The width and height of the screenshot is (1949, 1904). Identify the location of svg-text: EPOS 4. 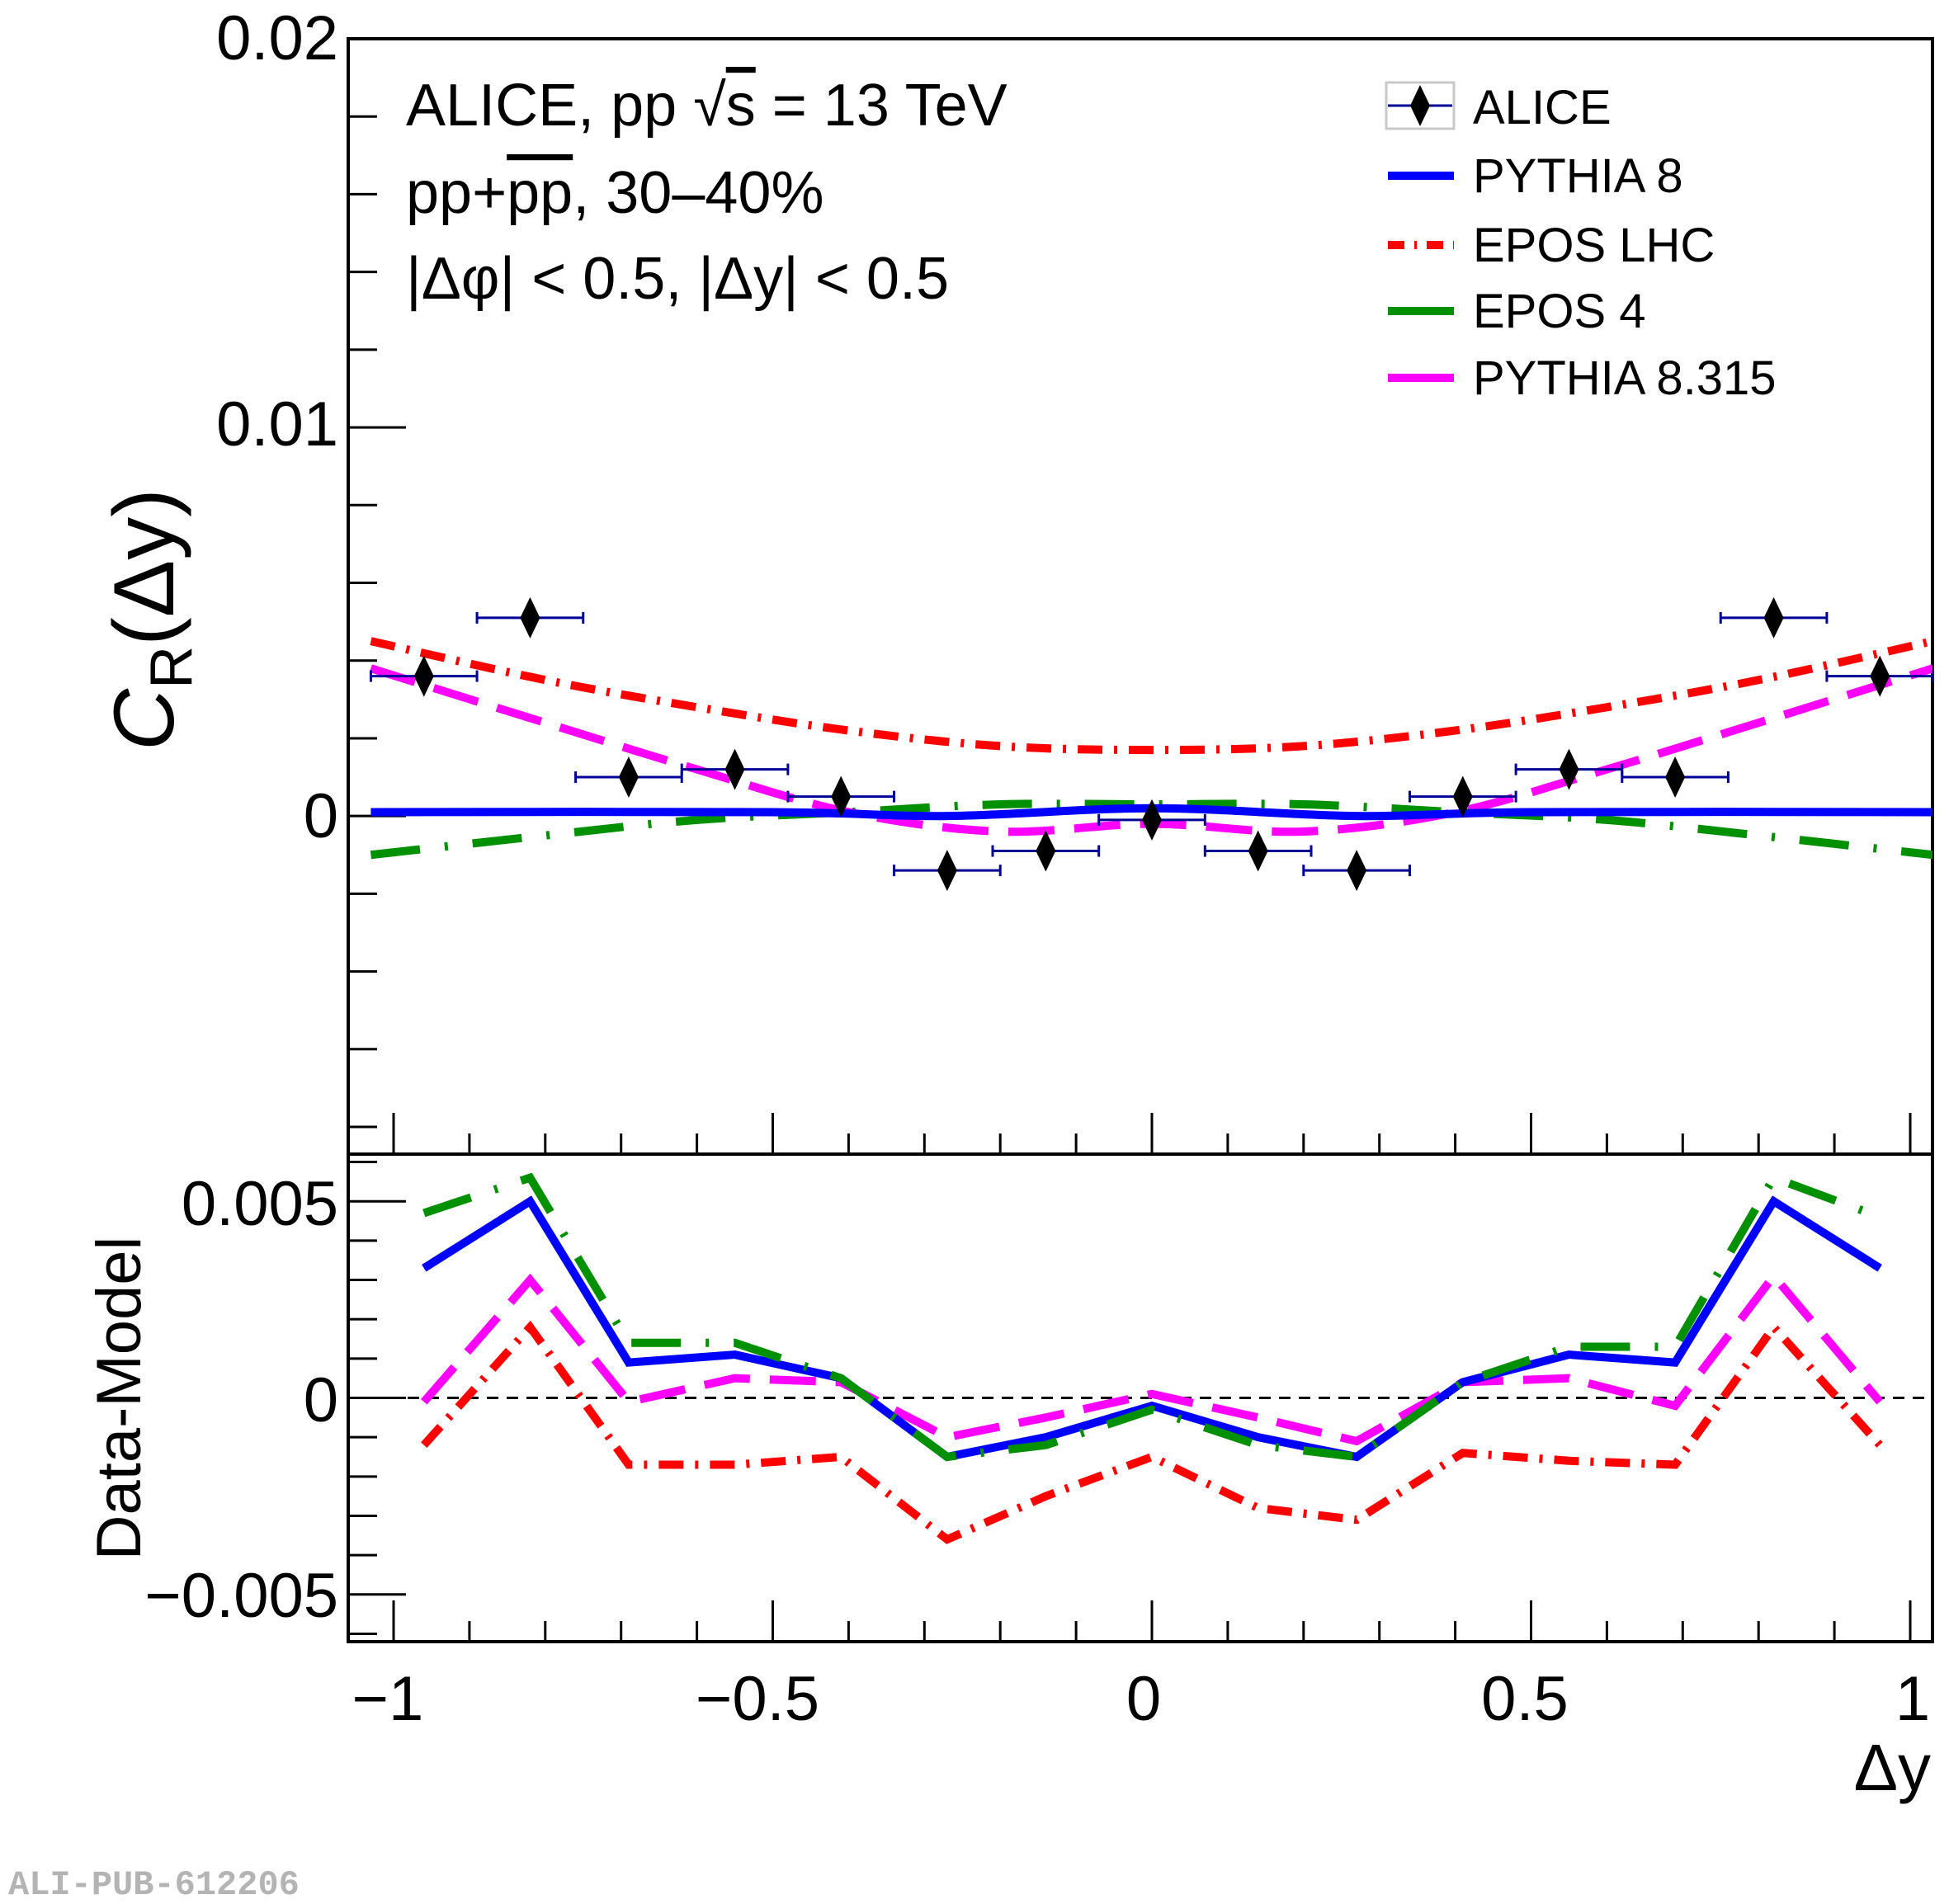
(1559, 311).